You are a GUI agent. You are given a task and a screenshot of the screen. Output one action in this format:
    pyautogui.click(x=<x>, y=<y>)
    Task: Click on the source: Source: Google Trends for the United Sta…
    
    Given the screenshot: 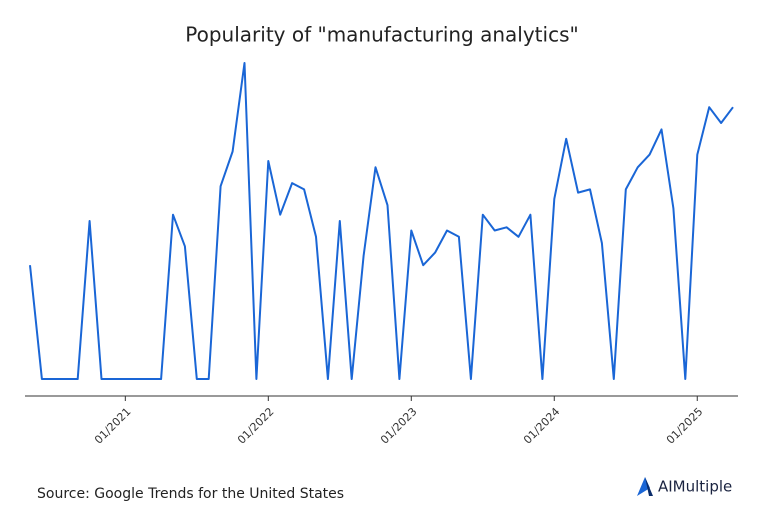 What is the action you would take?
    pyautogui.click(x=190, y=494)
    